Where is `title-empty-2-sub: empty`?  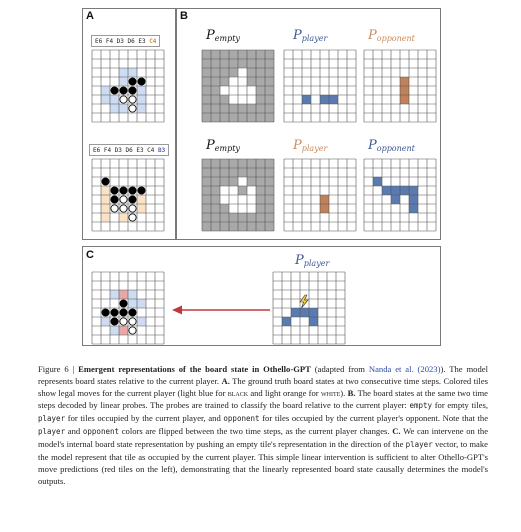
title-empty-2-sub: empty is located at coordinates (227, 148).